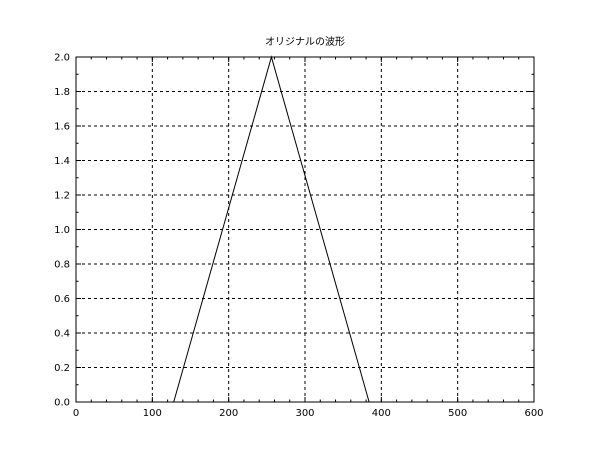  Describe the element at coordinates (62, 334) in the screenshot. I see `y-tick-label: 0.4` at that location.